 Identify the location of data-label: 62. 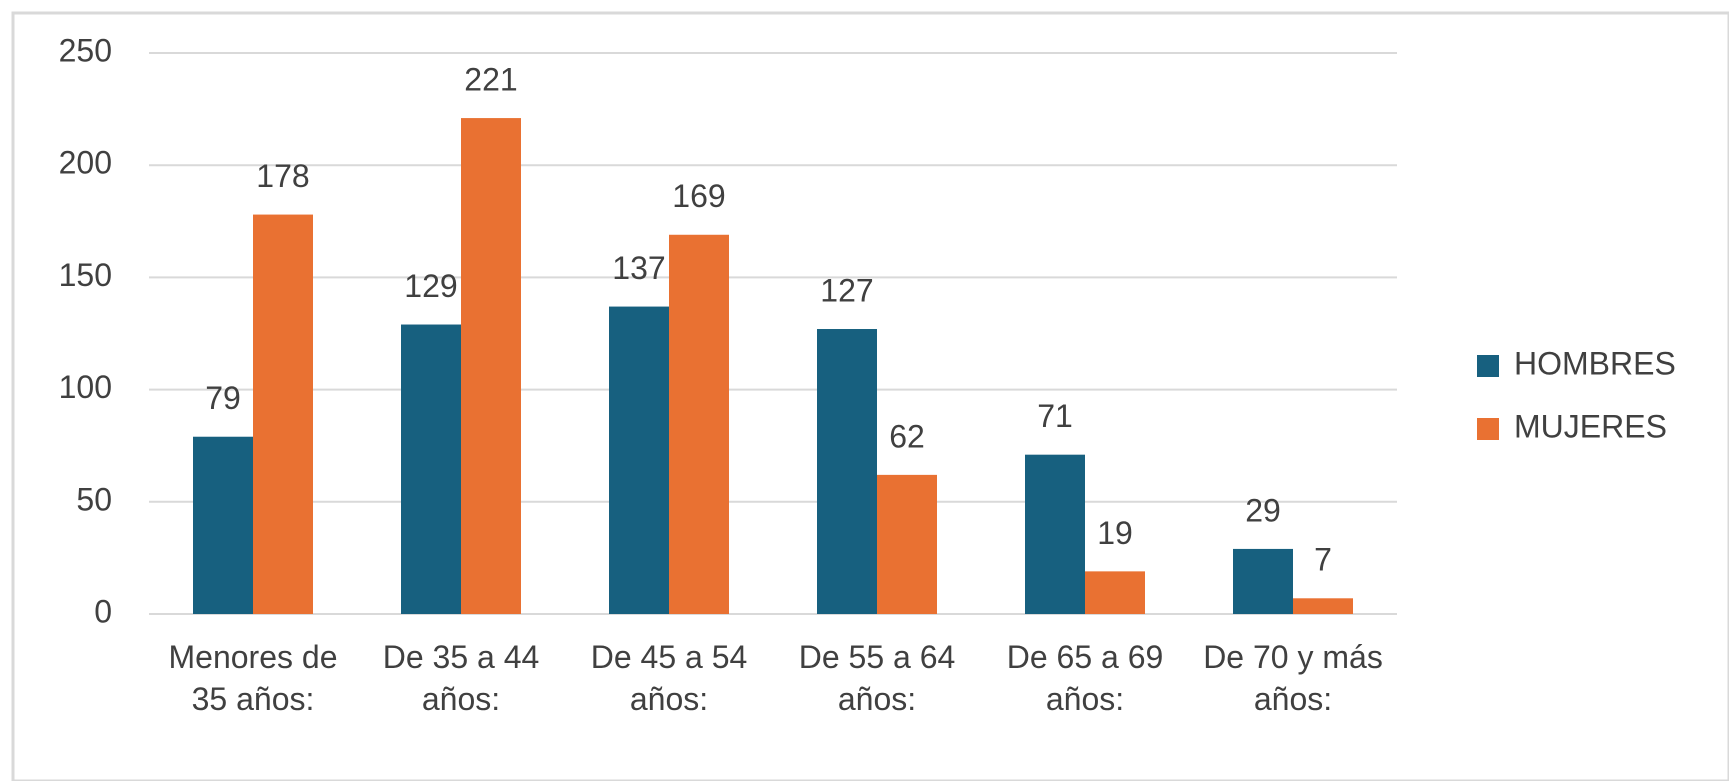
(907, 436).